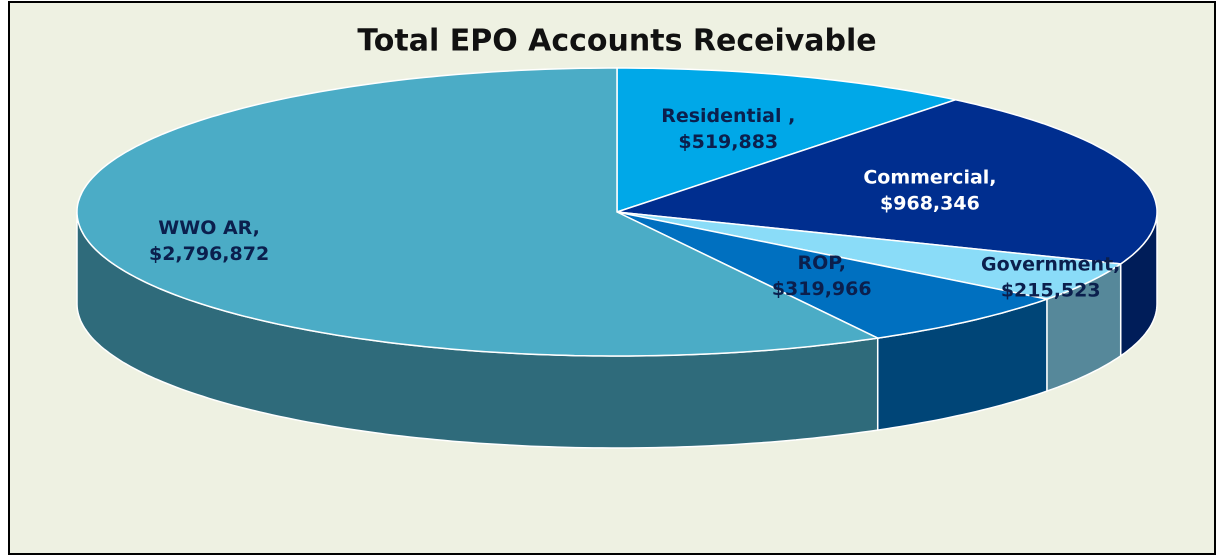  I want to click on data-label-category: Commercial,, so click(929, 177).